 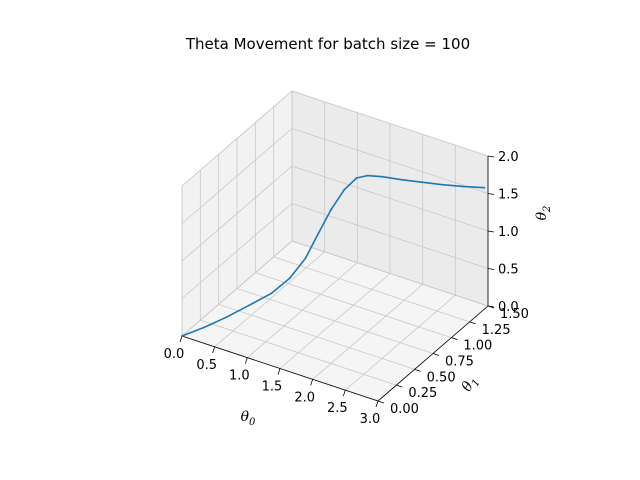 What do you see at coordinates (304, 397) in the screenshot?
I see `x-tick-label: 2.0` at bounding box center [304, 397].